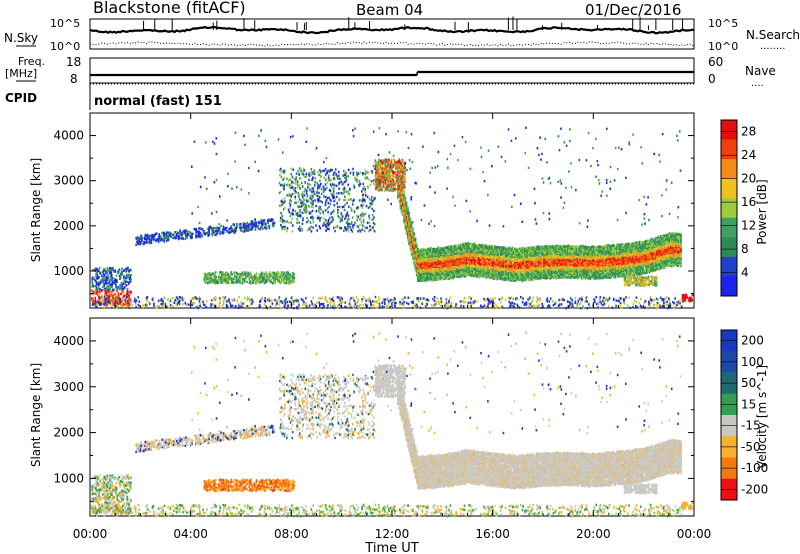  What do you see at coordinates (65, 23) in the screenshot?
I see `noise-tick-left-top: 10^5` at bounding box center [65, 23].